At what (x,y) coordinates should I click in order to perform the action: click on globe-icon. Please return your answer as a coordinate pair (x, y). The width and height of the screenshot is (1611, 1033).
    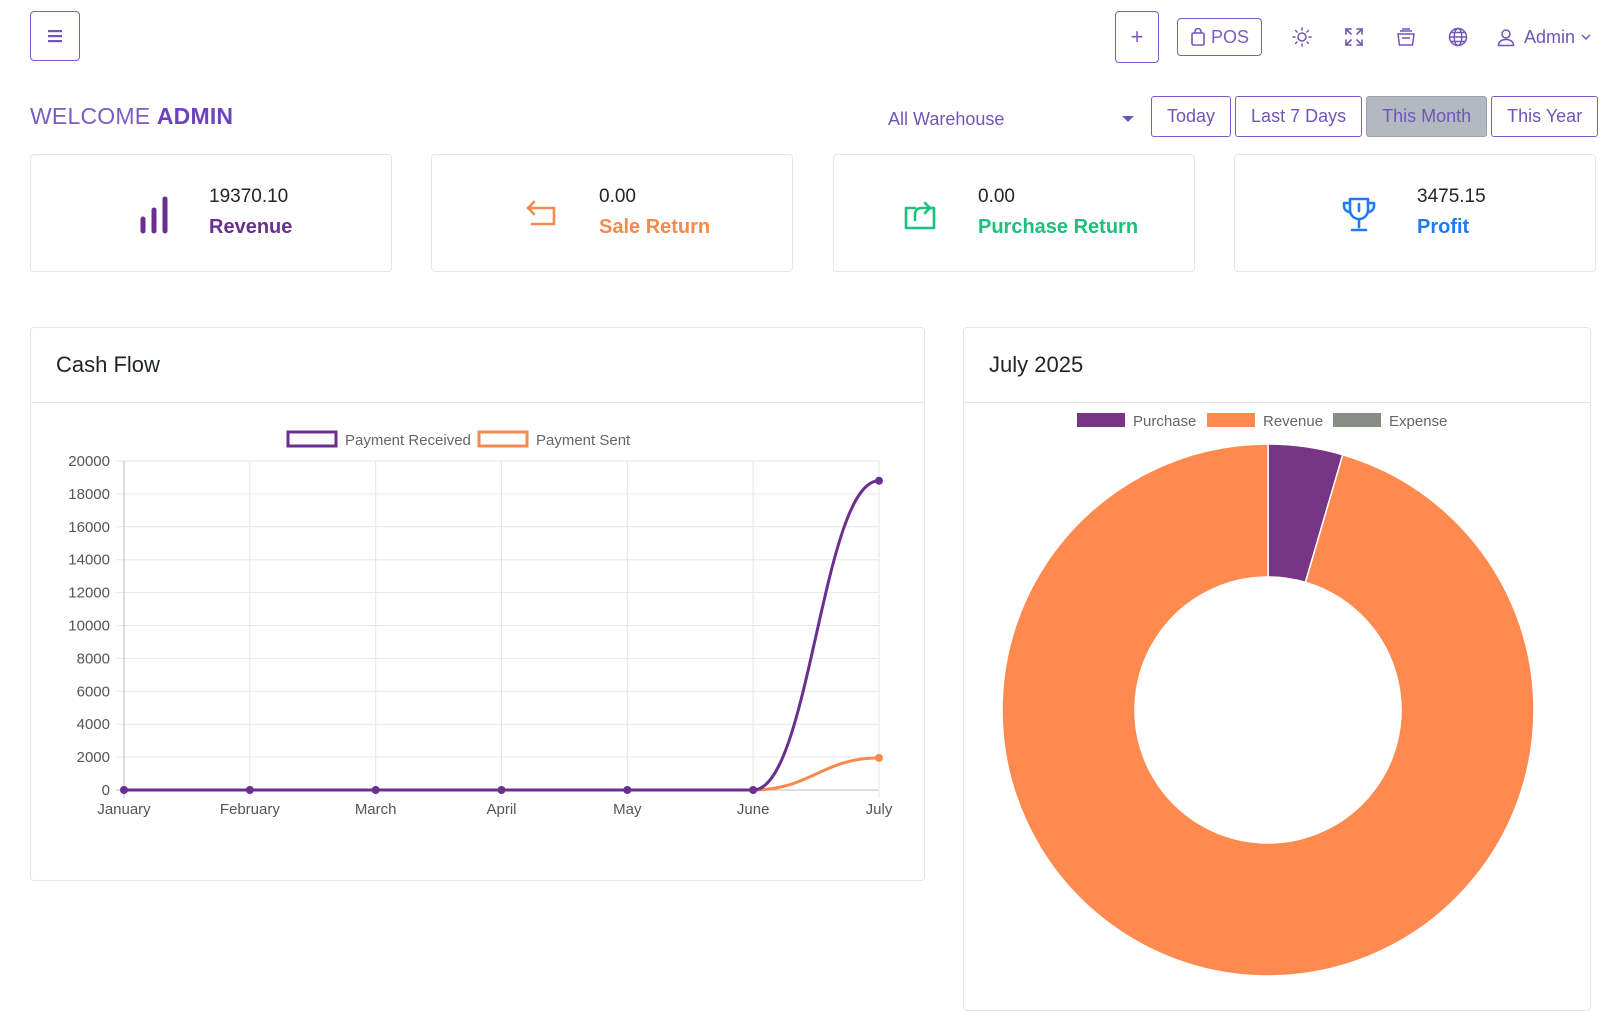
    Looking at the image, I should click on (1458, 37).